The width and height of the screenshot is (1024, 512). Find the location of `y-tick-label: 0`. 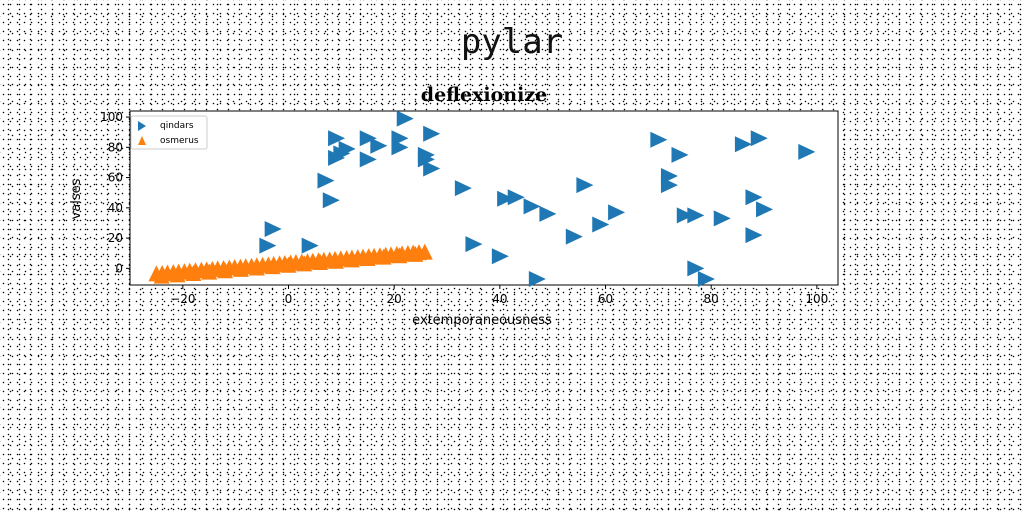

y-tick-label: 0 is located at coordinates (119, 268).